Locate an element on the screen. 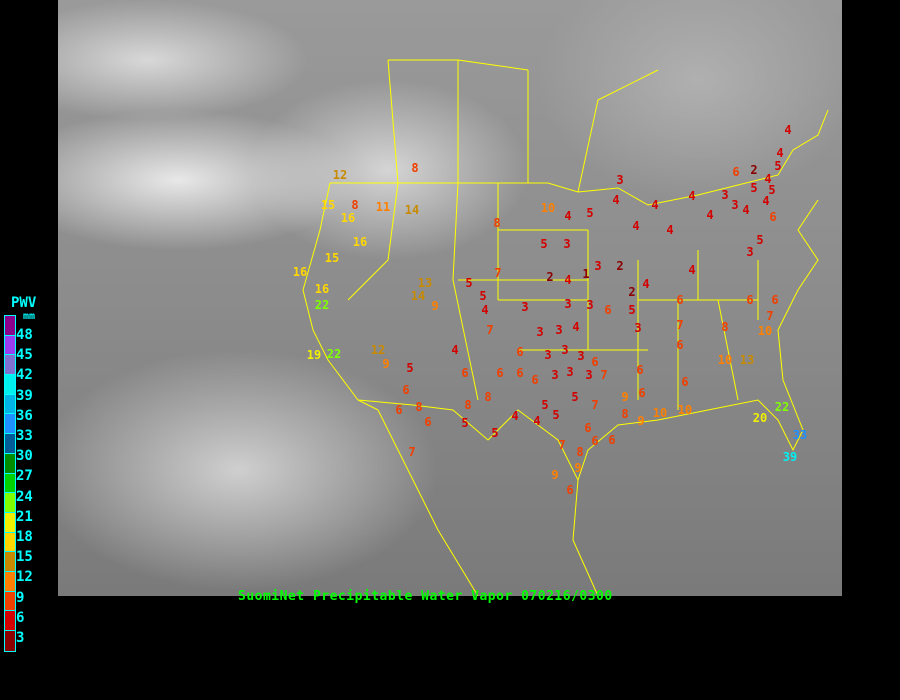 The height and width of the screenshot is (700, 900). legend-label: 6 is located at coordinates (20, 617).